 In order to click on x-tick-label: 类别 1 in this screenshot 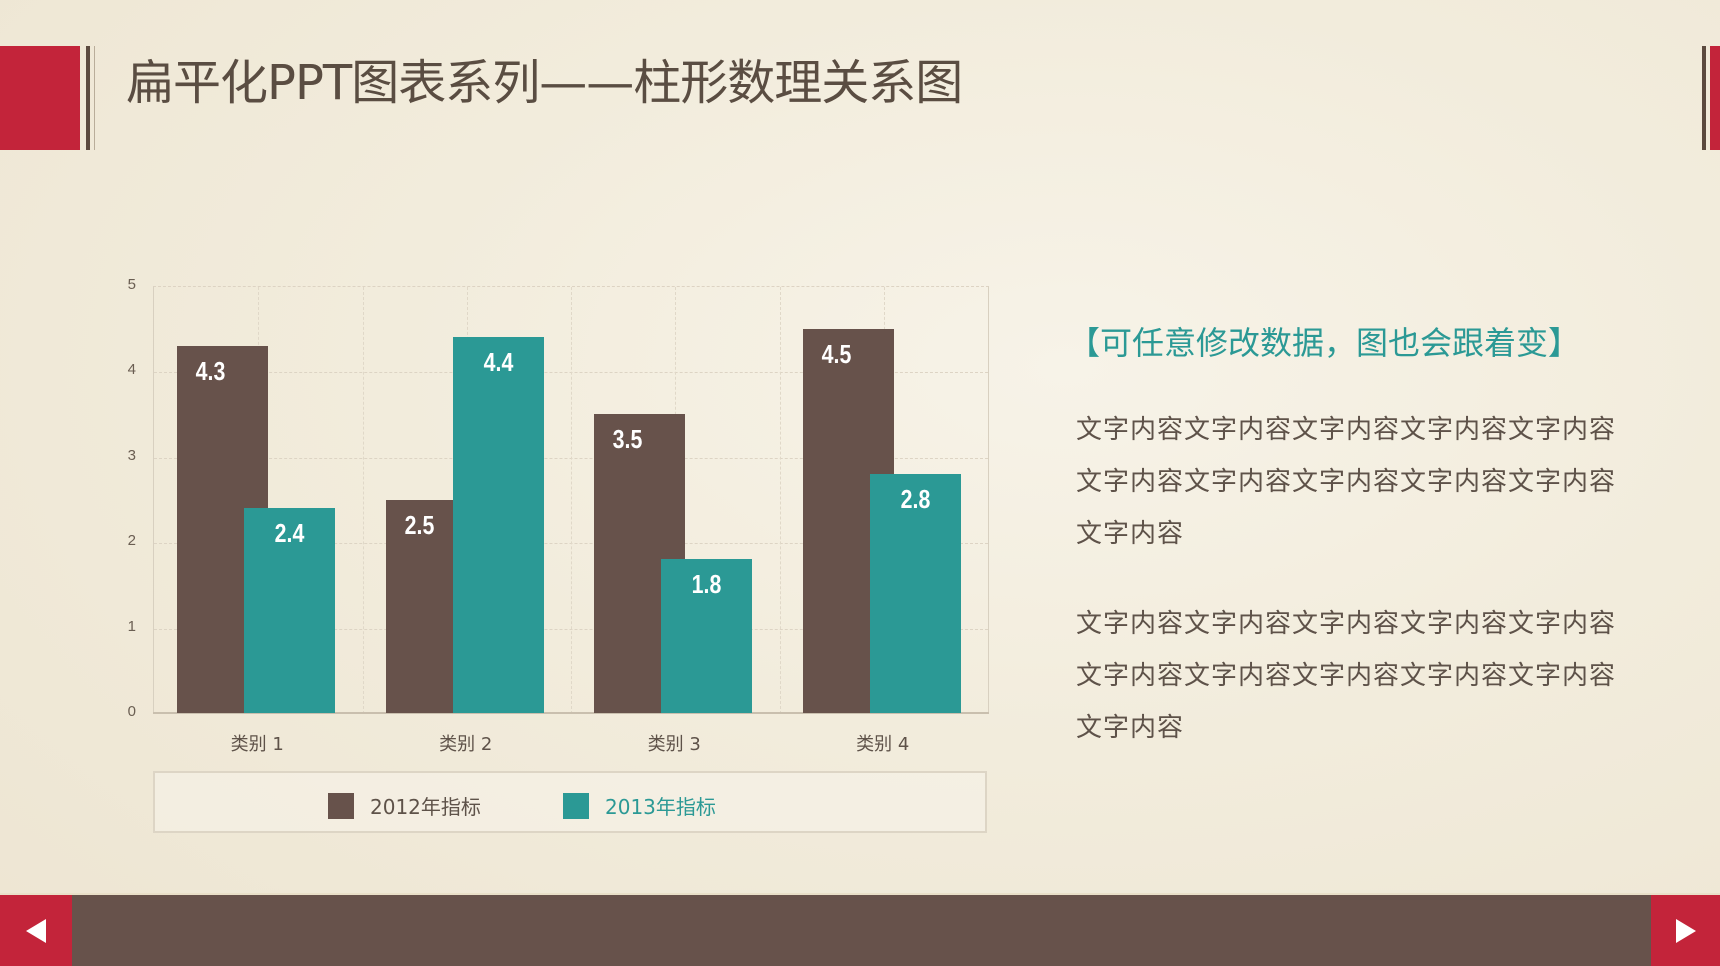, I will do `click(257, 744)`.